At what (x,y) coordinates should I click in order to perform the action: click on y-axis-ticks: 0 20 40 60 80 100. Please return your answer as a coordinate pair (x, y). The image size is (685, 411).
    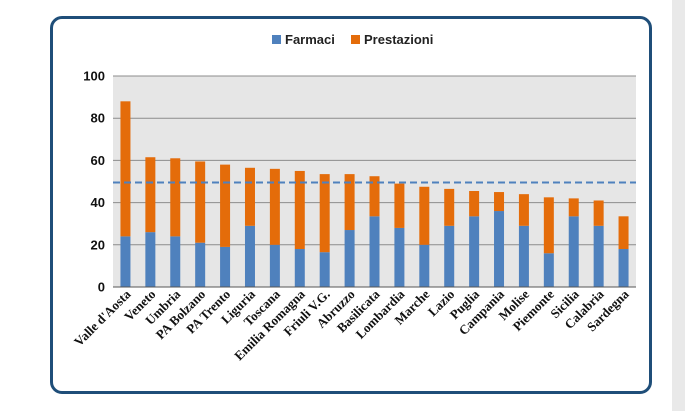
    Looking at the image, I should click on (94, 182).